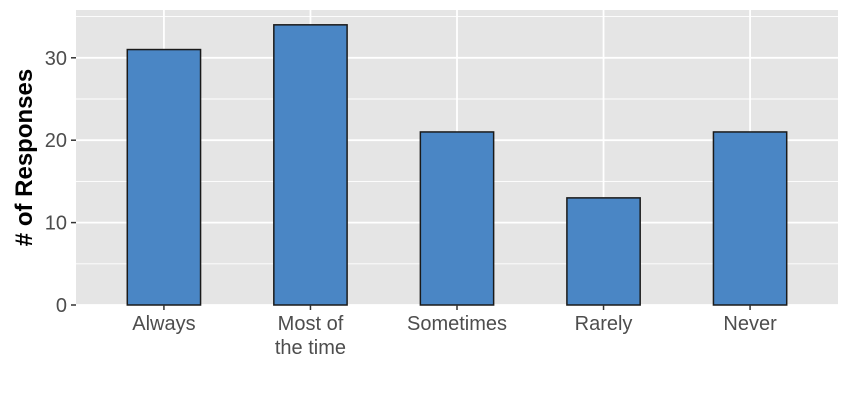 The image size is (861, 400). Describe the element at coordinates (24, 157) in the screenshot. I see `y-axis-title: # of Responses` at that location.